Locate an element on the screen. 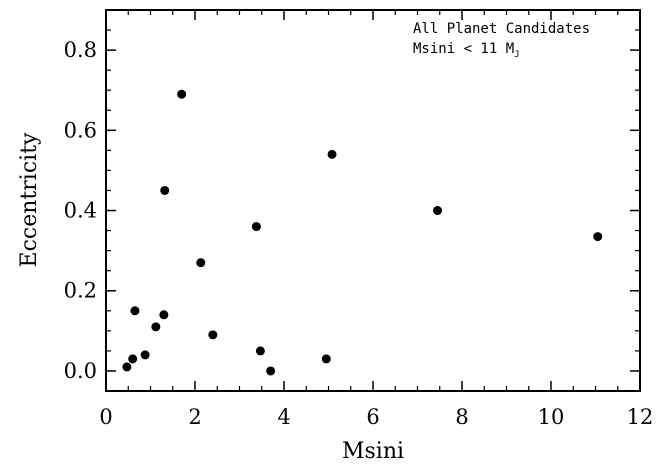 Image resolution: width=670 pixels, height=465 pixels. annotation-line-2: Msini < 11 MJ is located at coordinates (466, 50).